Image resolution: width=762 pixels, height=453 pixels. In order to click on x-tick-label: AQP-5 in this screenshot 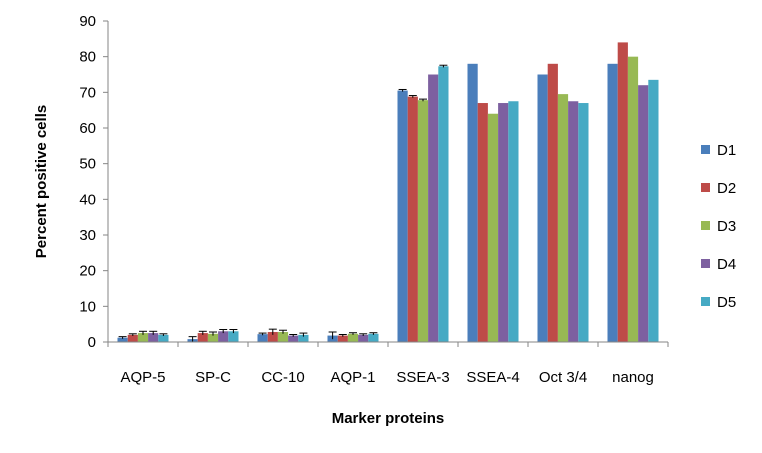, I will do `click(142, 377)`.